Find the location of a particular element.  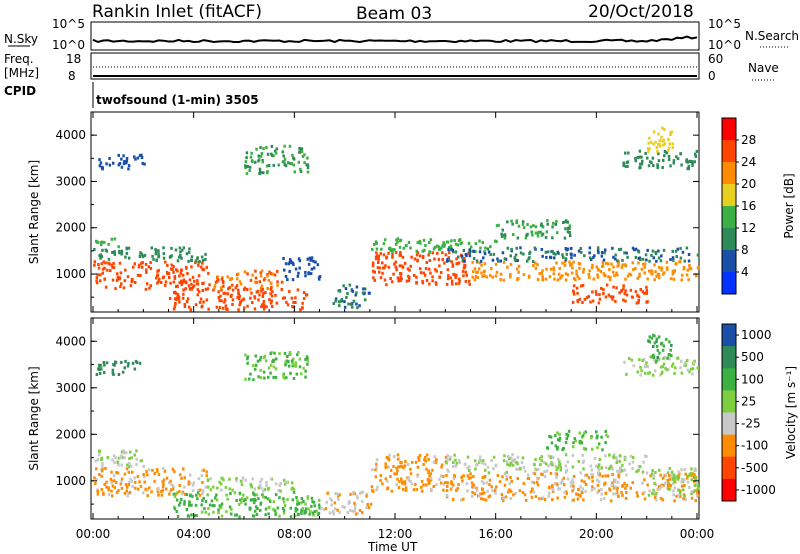

colorbar-tick-label: -100 is located at coordinates (754, 446).